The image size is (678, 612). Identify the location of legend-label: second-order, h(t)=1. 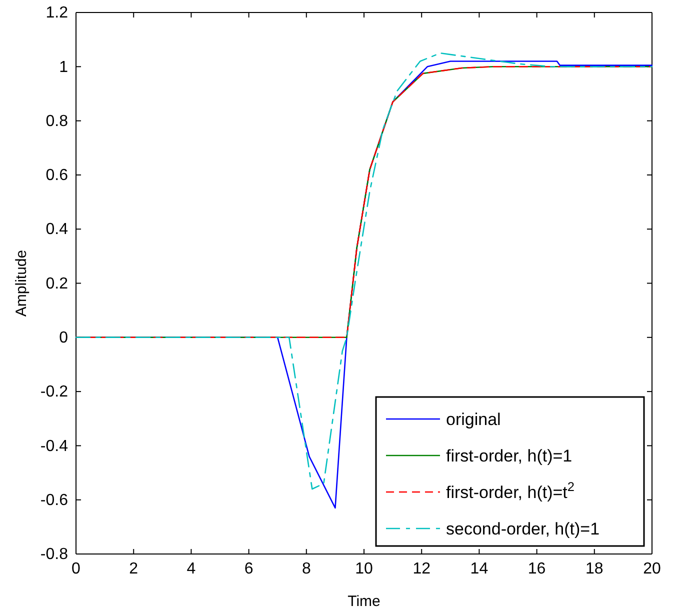
(523, 529).